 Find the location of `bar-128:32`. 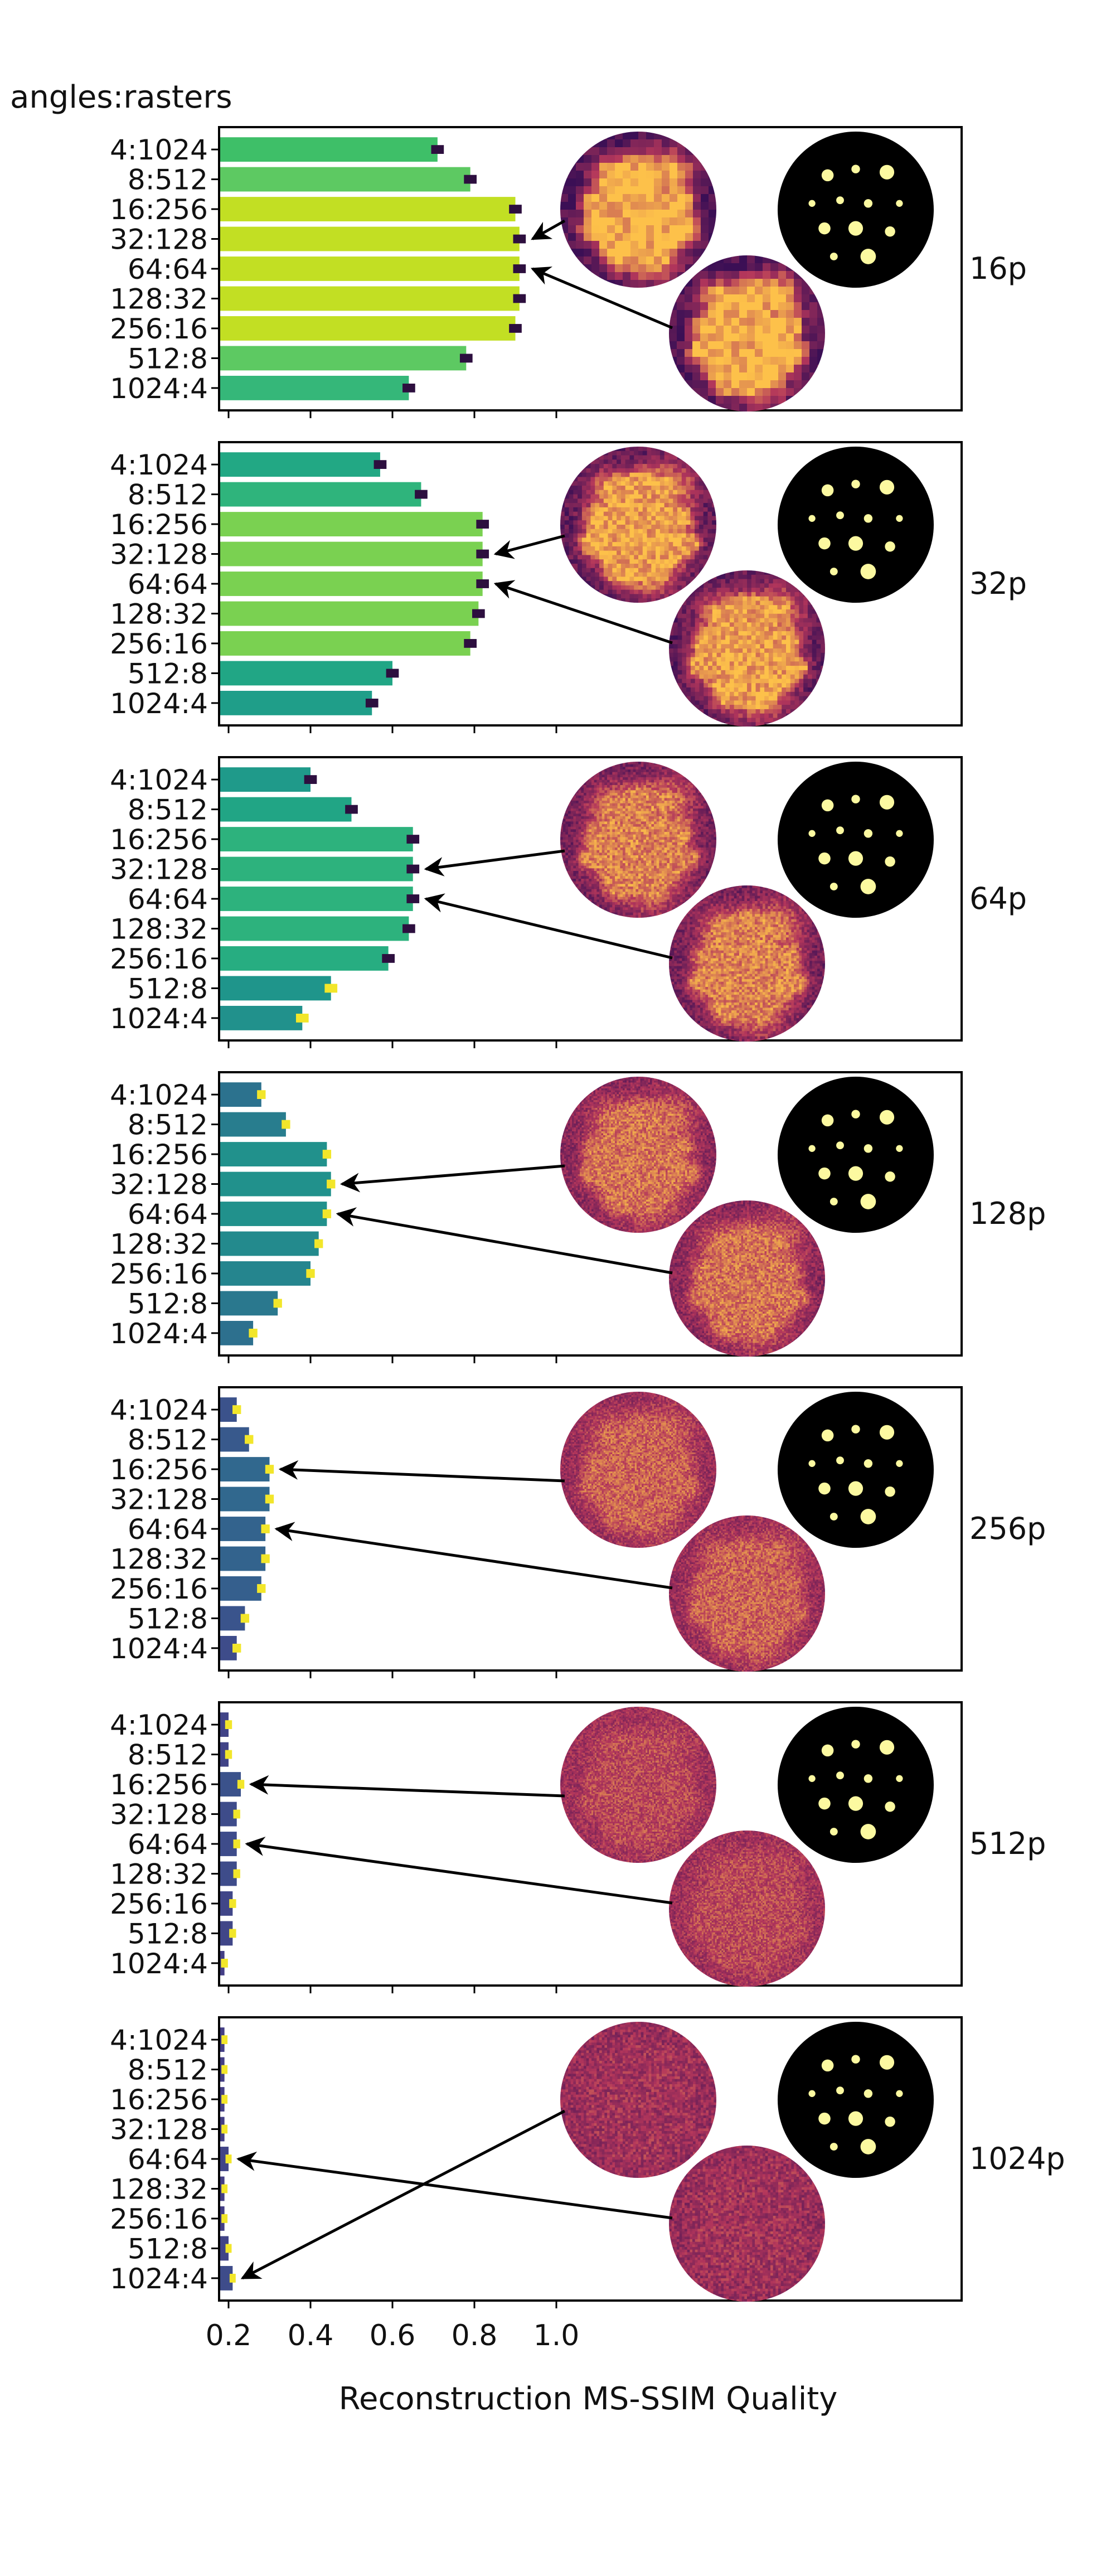

bar-128:32 is located at coordinates (349, 614).